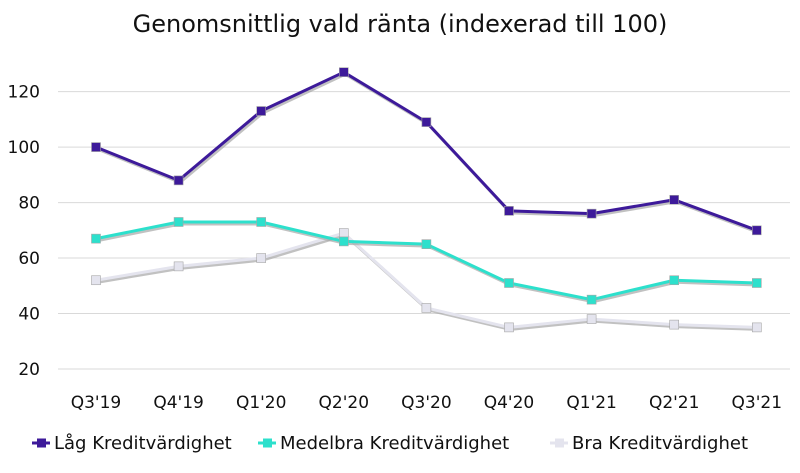 Image resolution: width=800 pixels, height=473 pixels. Describe the element at coordinates (24, 148) in the screenshot. I see `y-tick-label: 100` at that location.